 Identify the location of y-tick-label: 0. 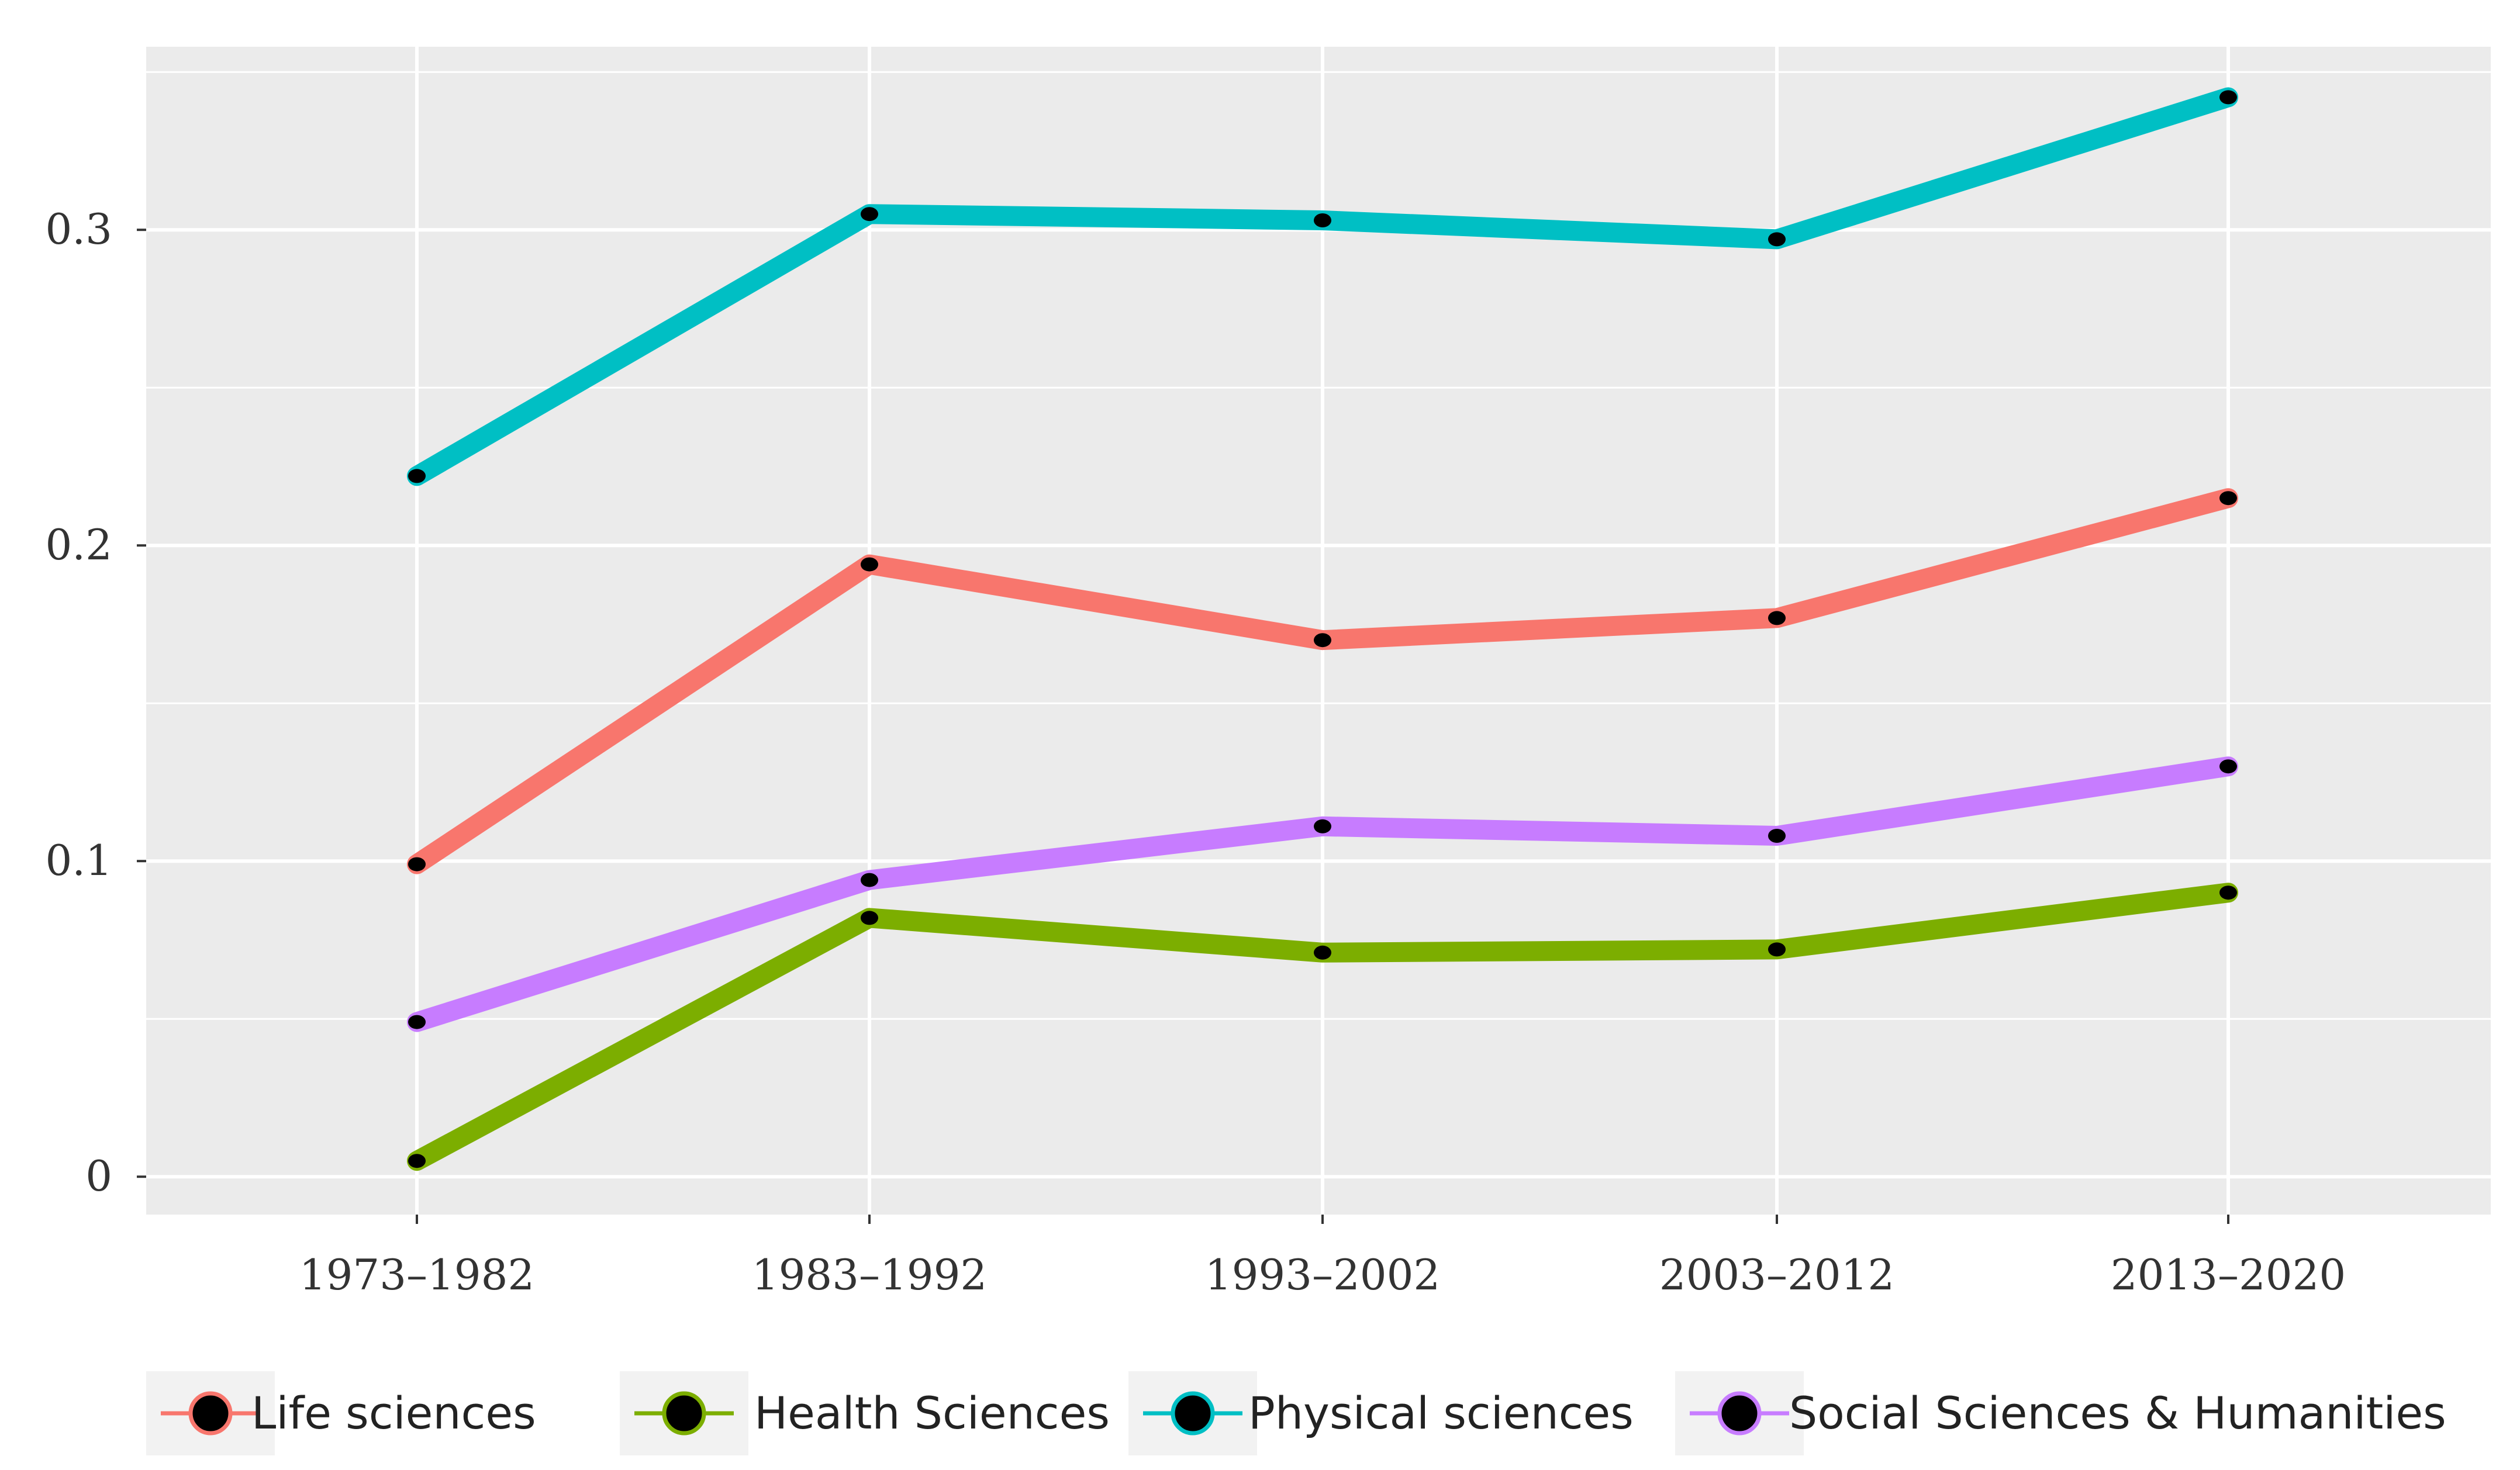
(98, 1176).